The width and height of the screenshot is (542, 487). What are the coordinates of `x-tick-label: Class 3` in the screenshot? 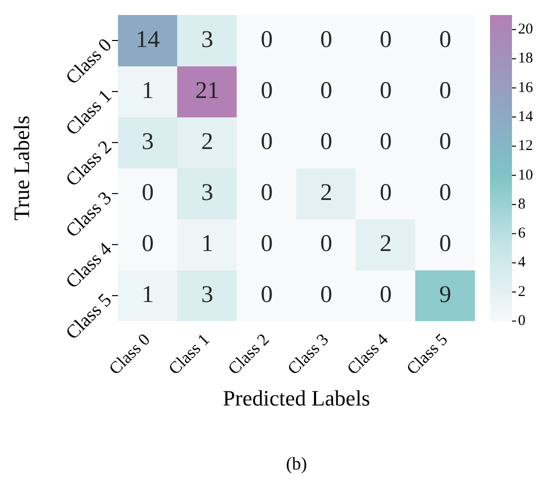 It's located at (308, 354).